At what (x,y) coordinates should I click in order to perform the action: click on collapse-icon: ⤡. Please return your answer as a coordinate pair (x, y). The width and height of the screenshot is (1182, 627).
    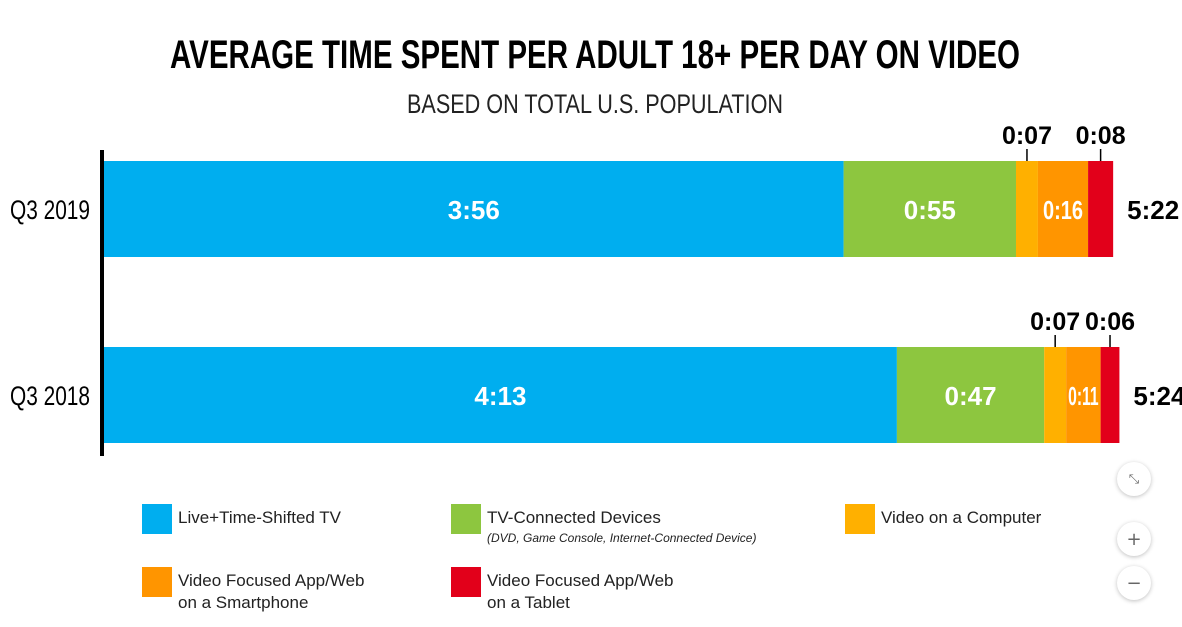
    Looking at the image, I should click on (1134, 479).